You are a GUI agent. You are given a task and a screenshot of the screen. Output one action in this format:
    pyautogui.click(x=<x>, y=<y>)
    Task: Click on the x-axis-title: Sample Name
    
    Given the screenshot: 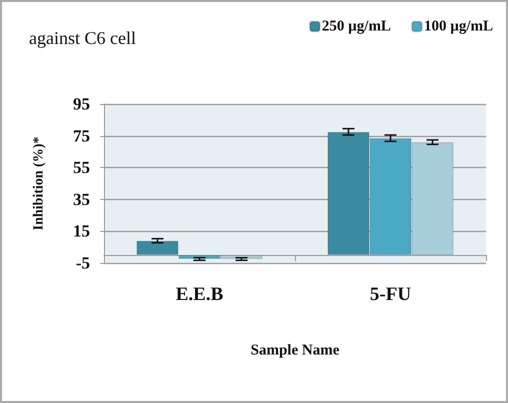 What is the action you would take?
    pyautogui.click(x=295, y=350)
    